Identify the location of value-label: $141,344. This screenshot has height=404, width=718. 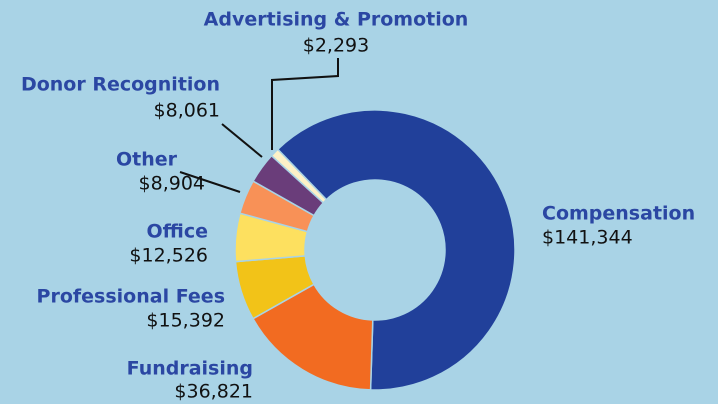
(587, 238).